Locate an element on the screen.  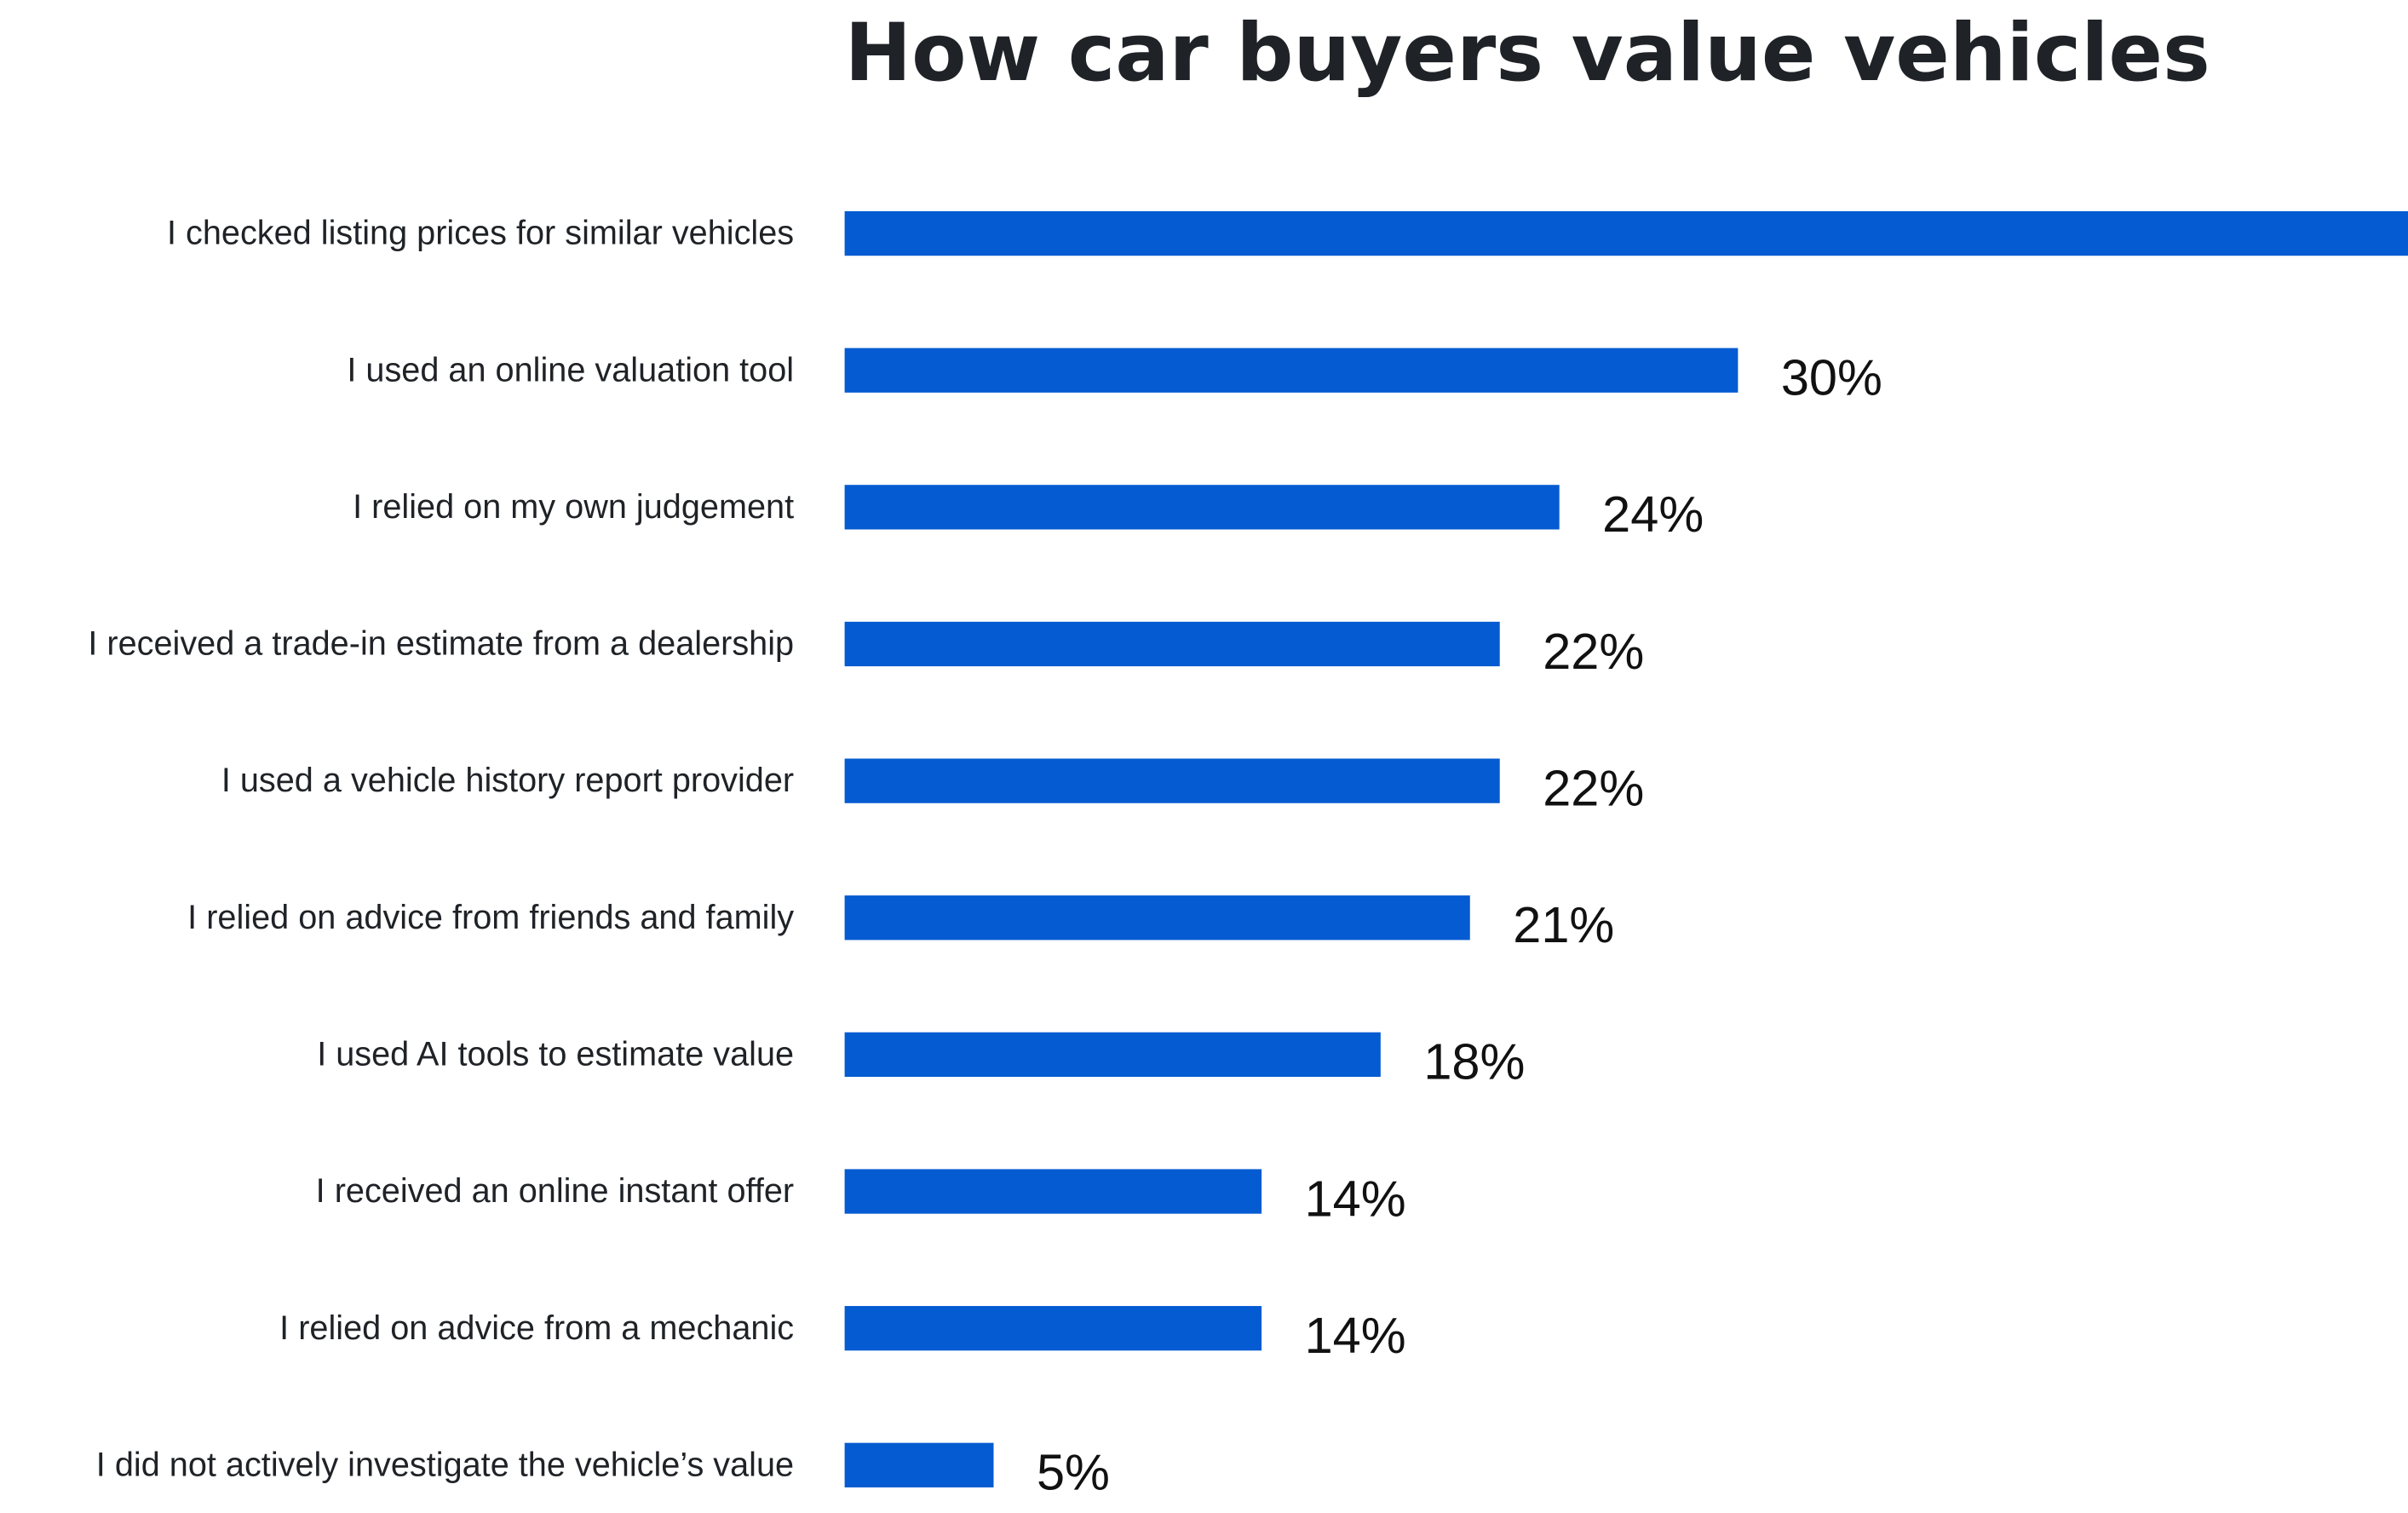
value-label-10: 5% is located at coordinates (1073, 1472).